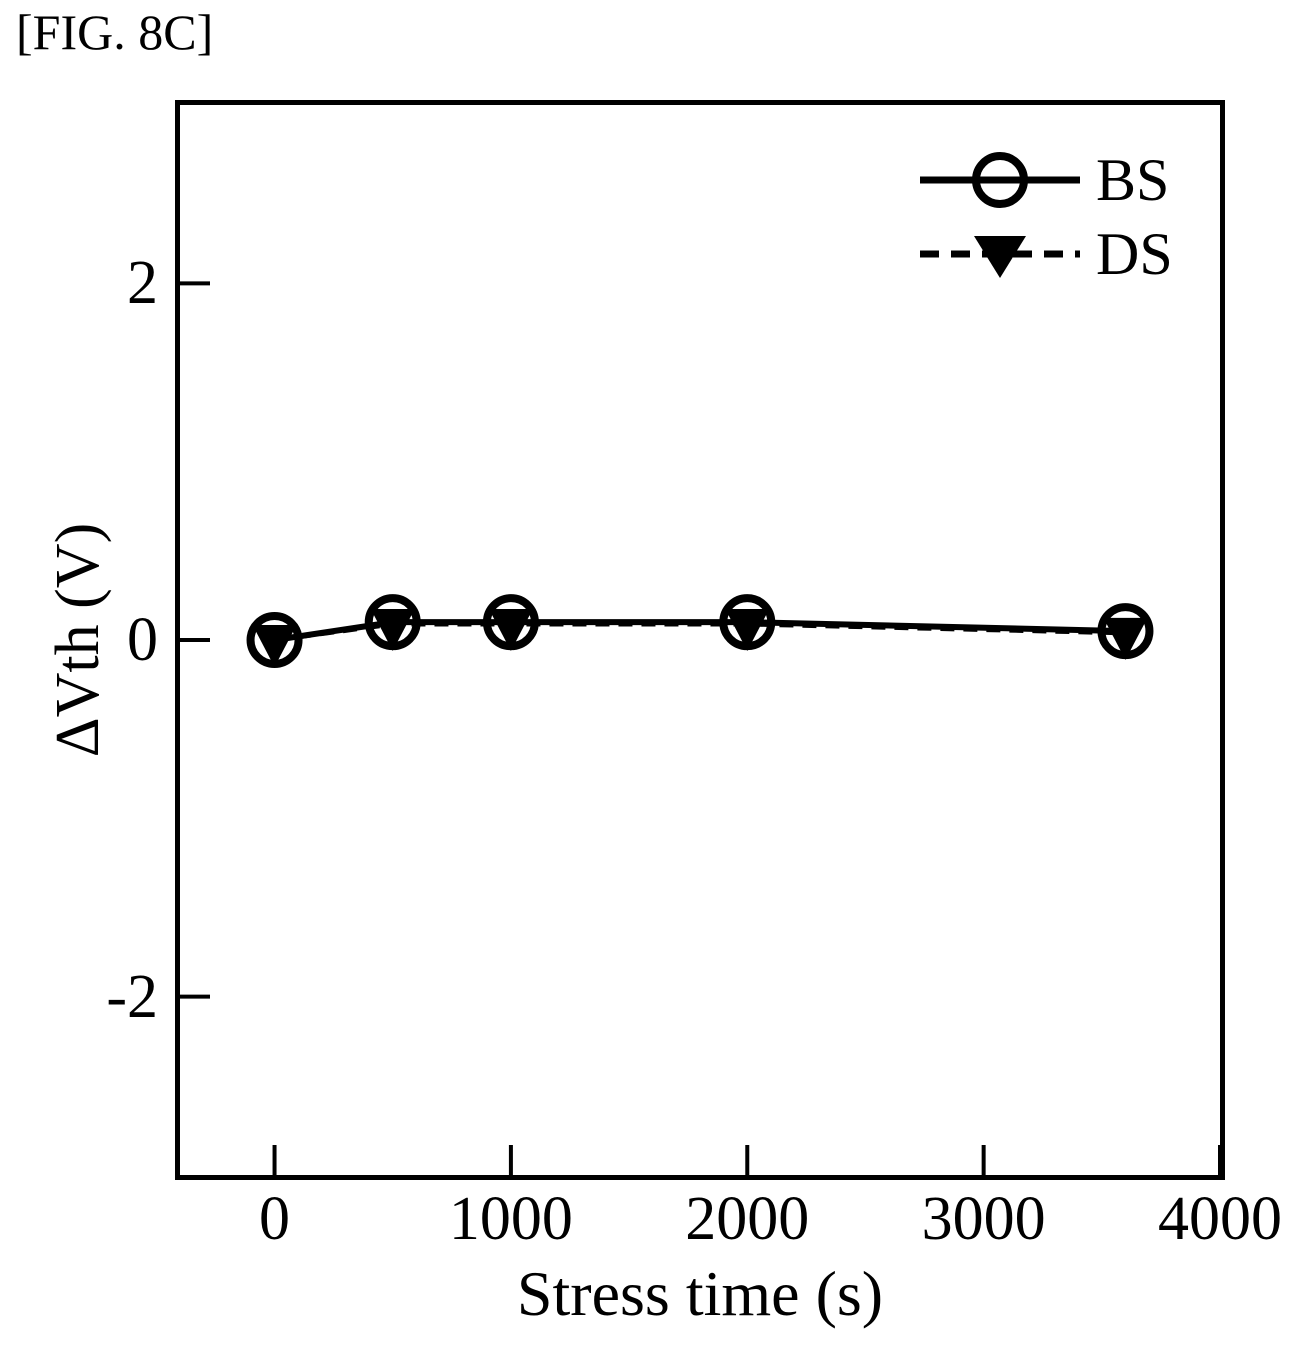 The height and width of the screenshot is (1345, 1297). What do you see at coordinates (132, 996) in the screenshot?
I see `y-tick-label: -2` at bounding box center [132, 996].